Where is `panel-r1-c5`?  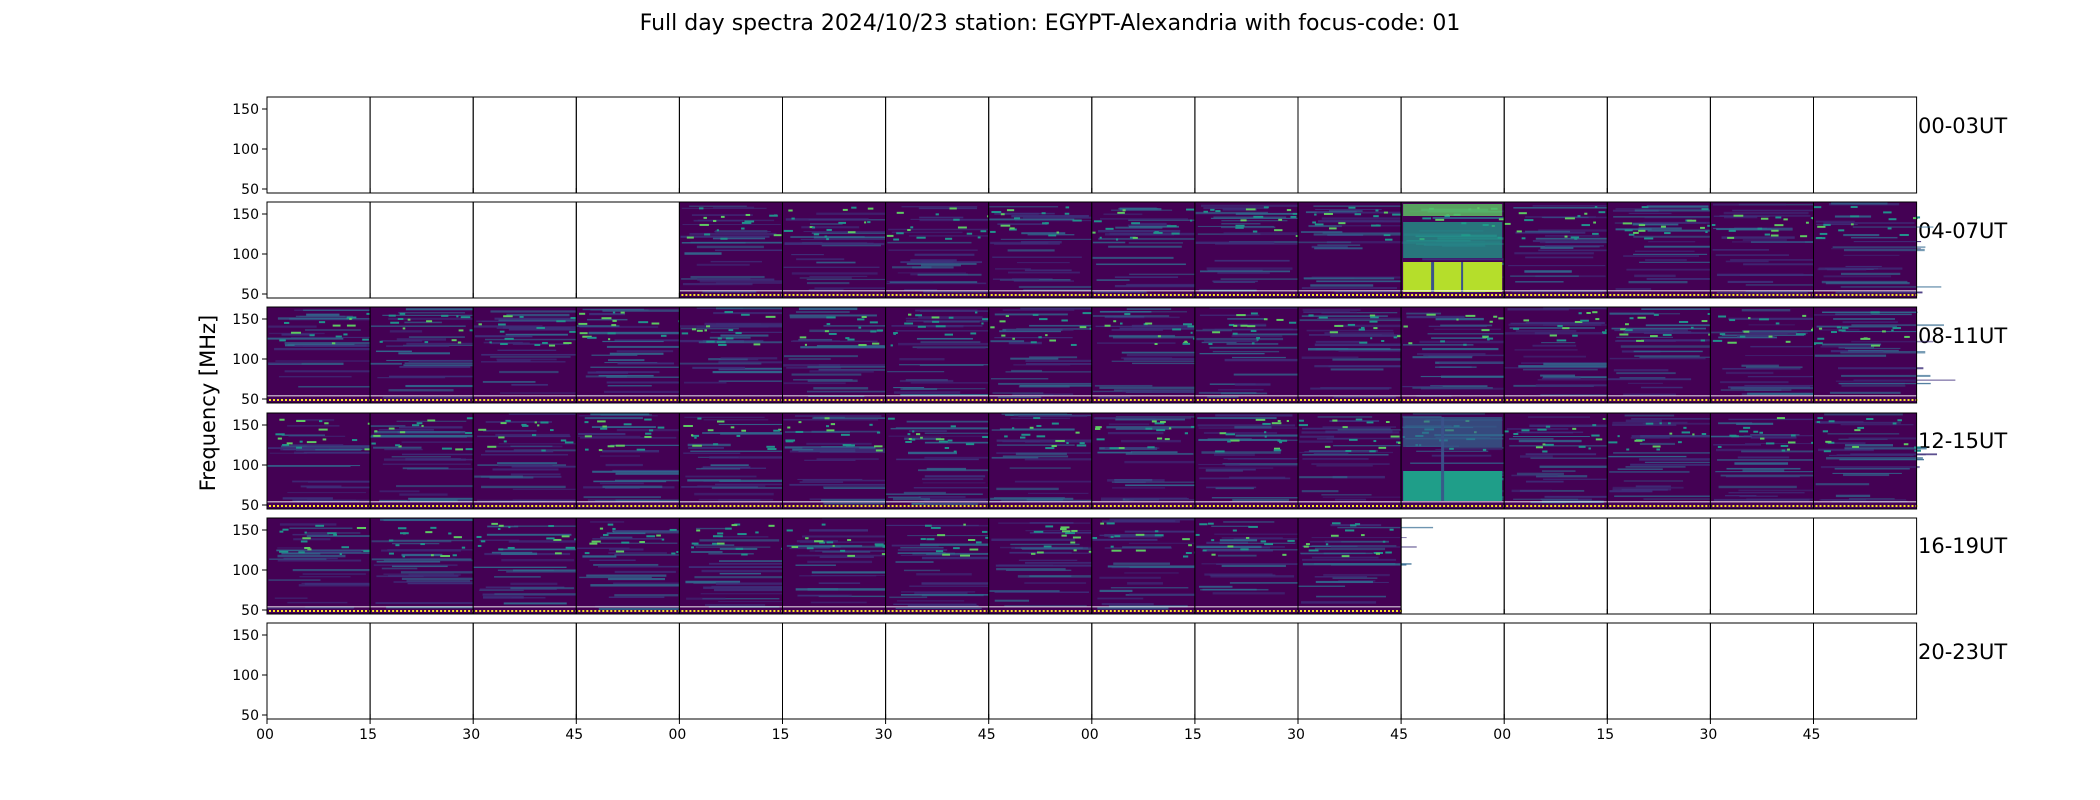
panel-r1-c5 is located at coordinates (848, 250).